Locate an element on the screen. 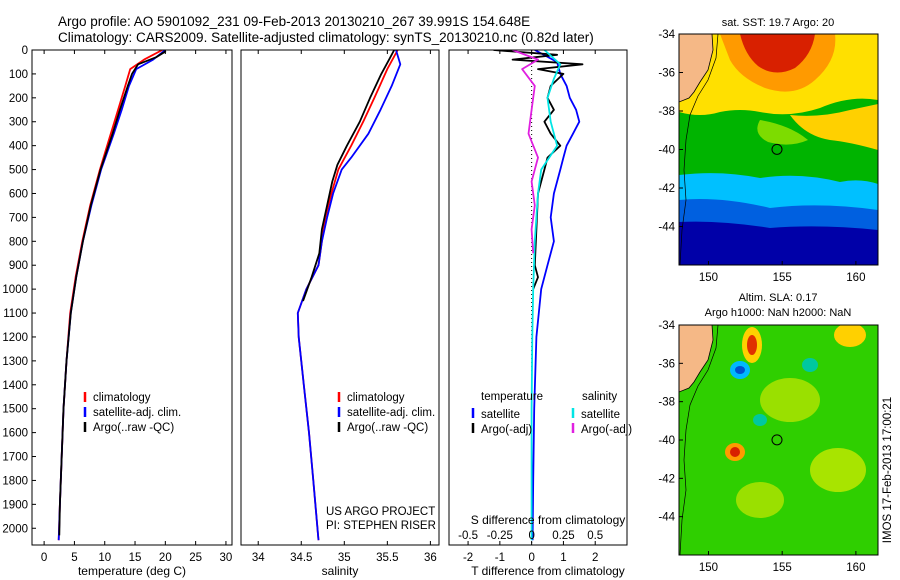 The width and height of the screenshot is (900, 580). depth-tick-label: 300 is located at coordinates (18, 123).